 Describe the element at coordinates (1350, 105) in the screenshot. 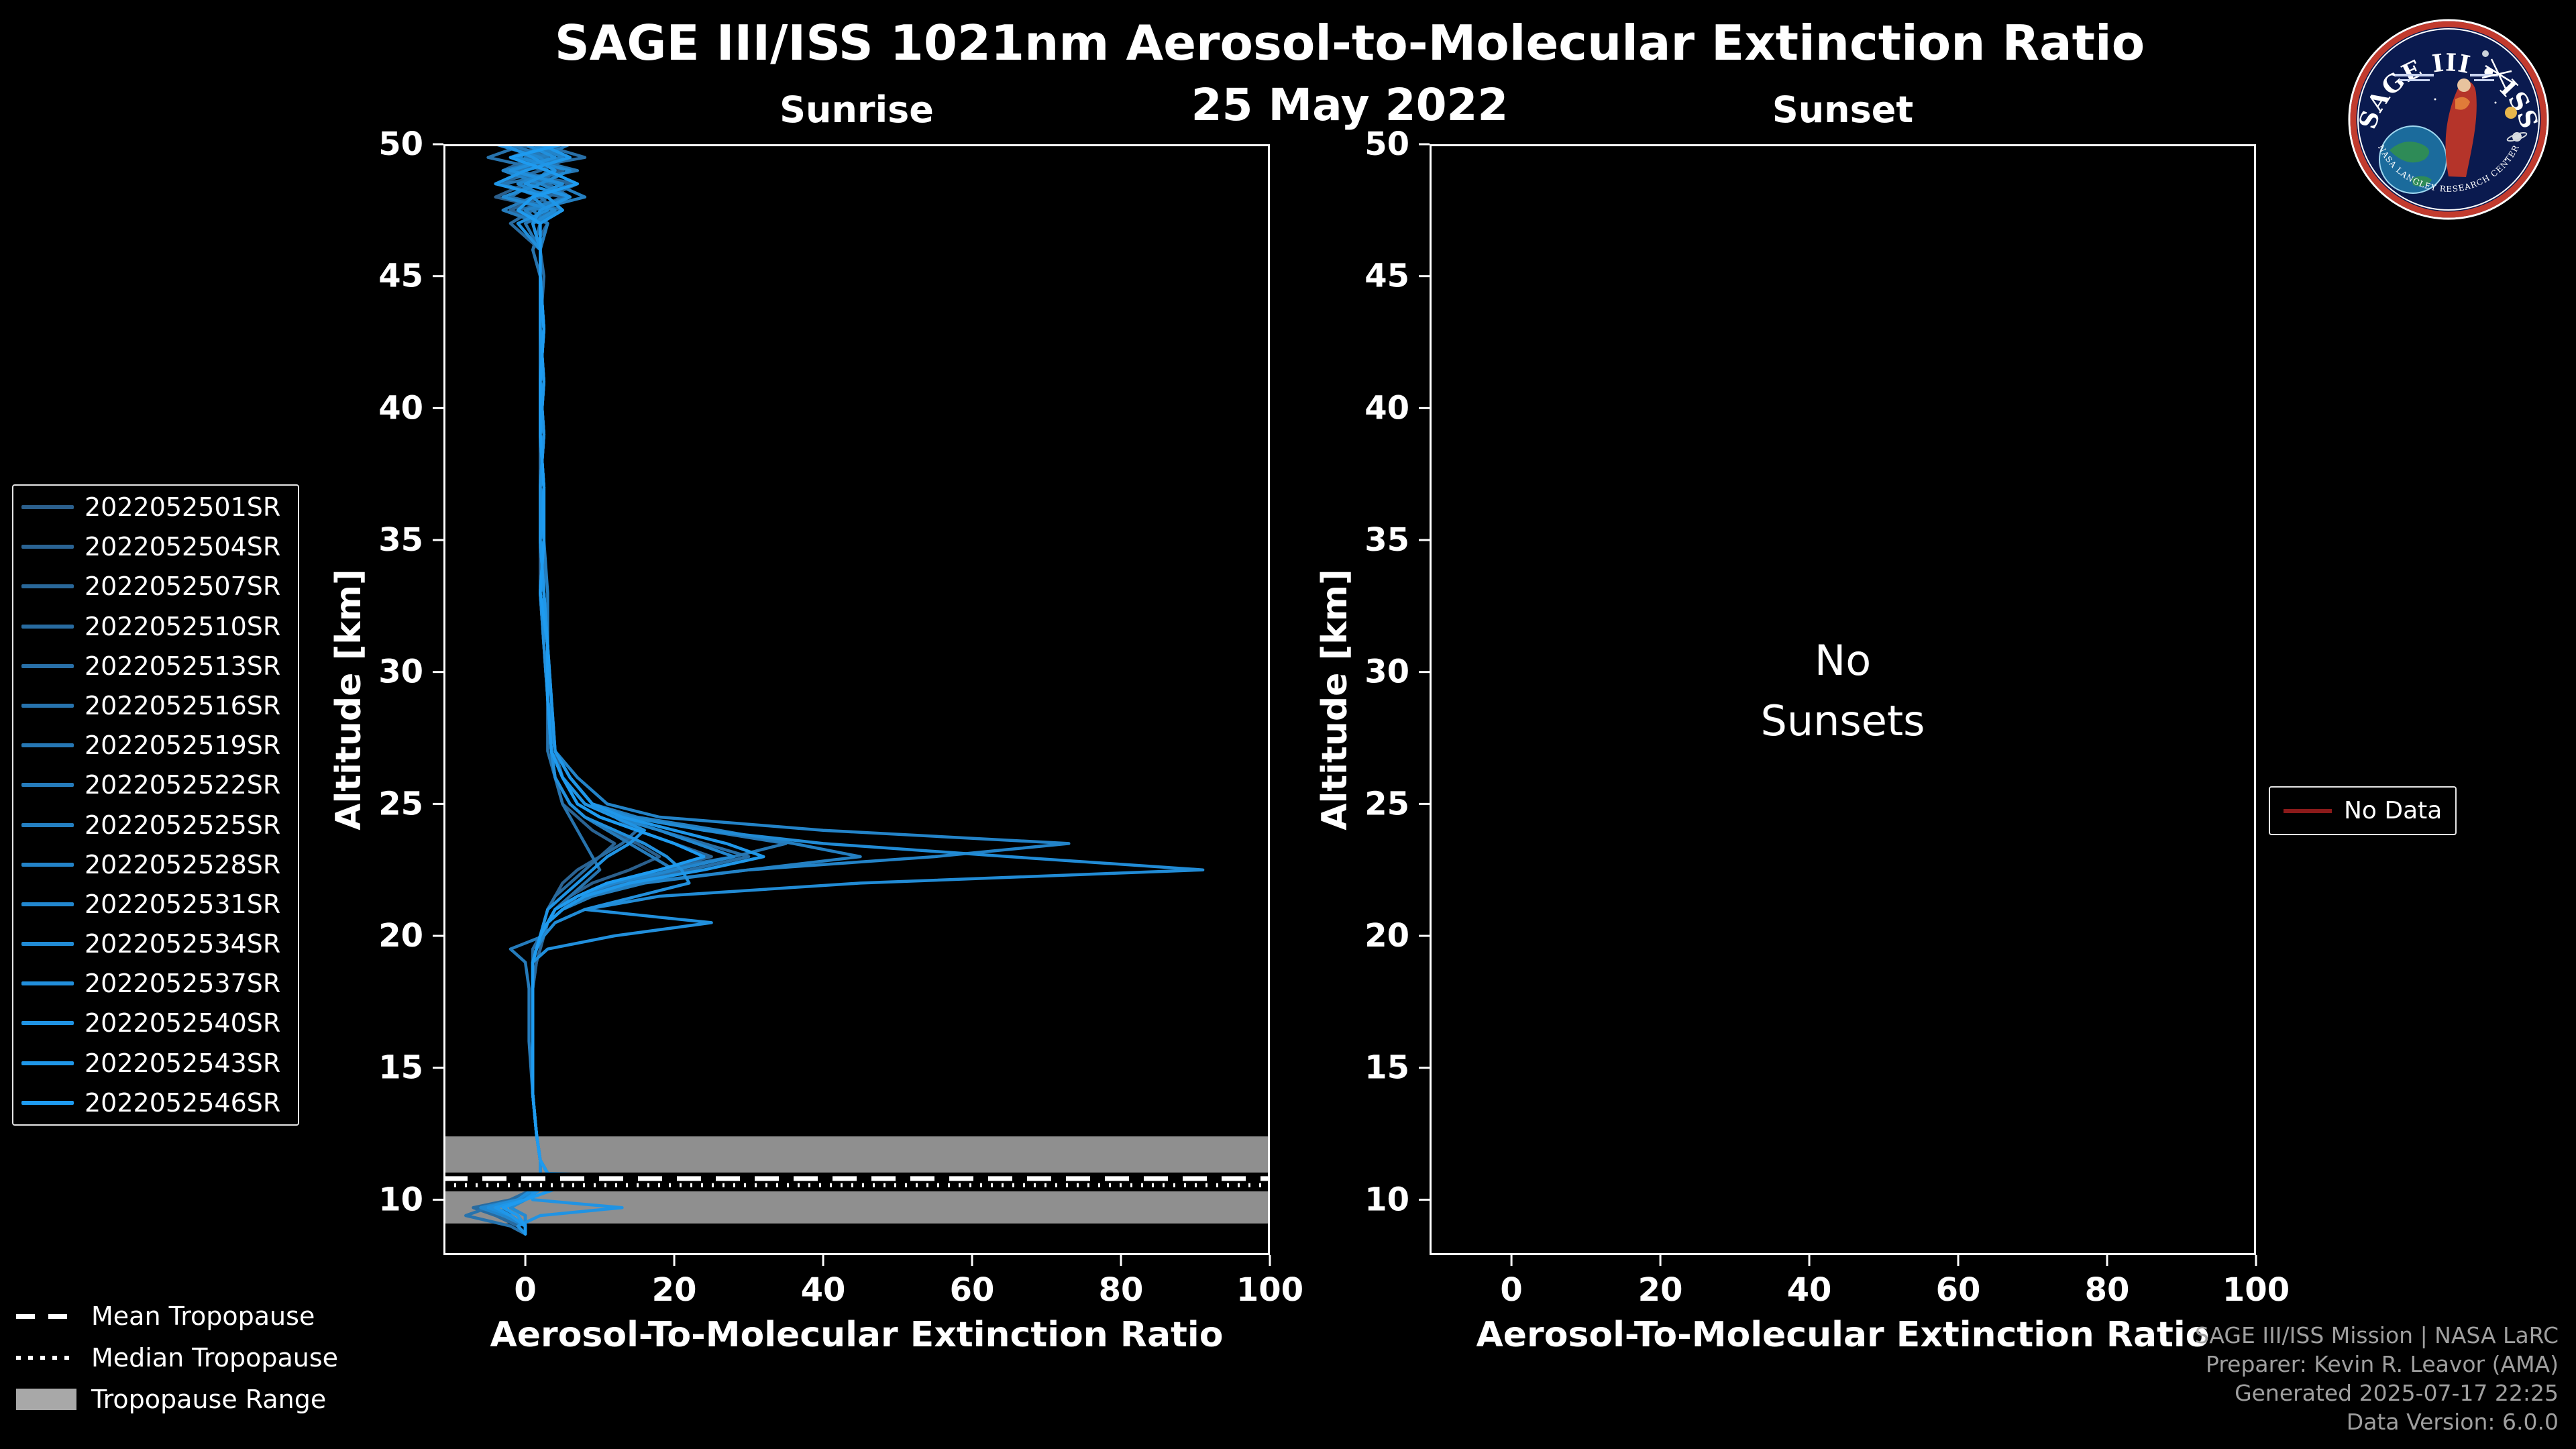

I see `figure-date: 25 May 2022` at that location.